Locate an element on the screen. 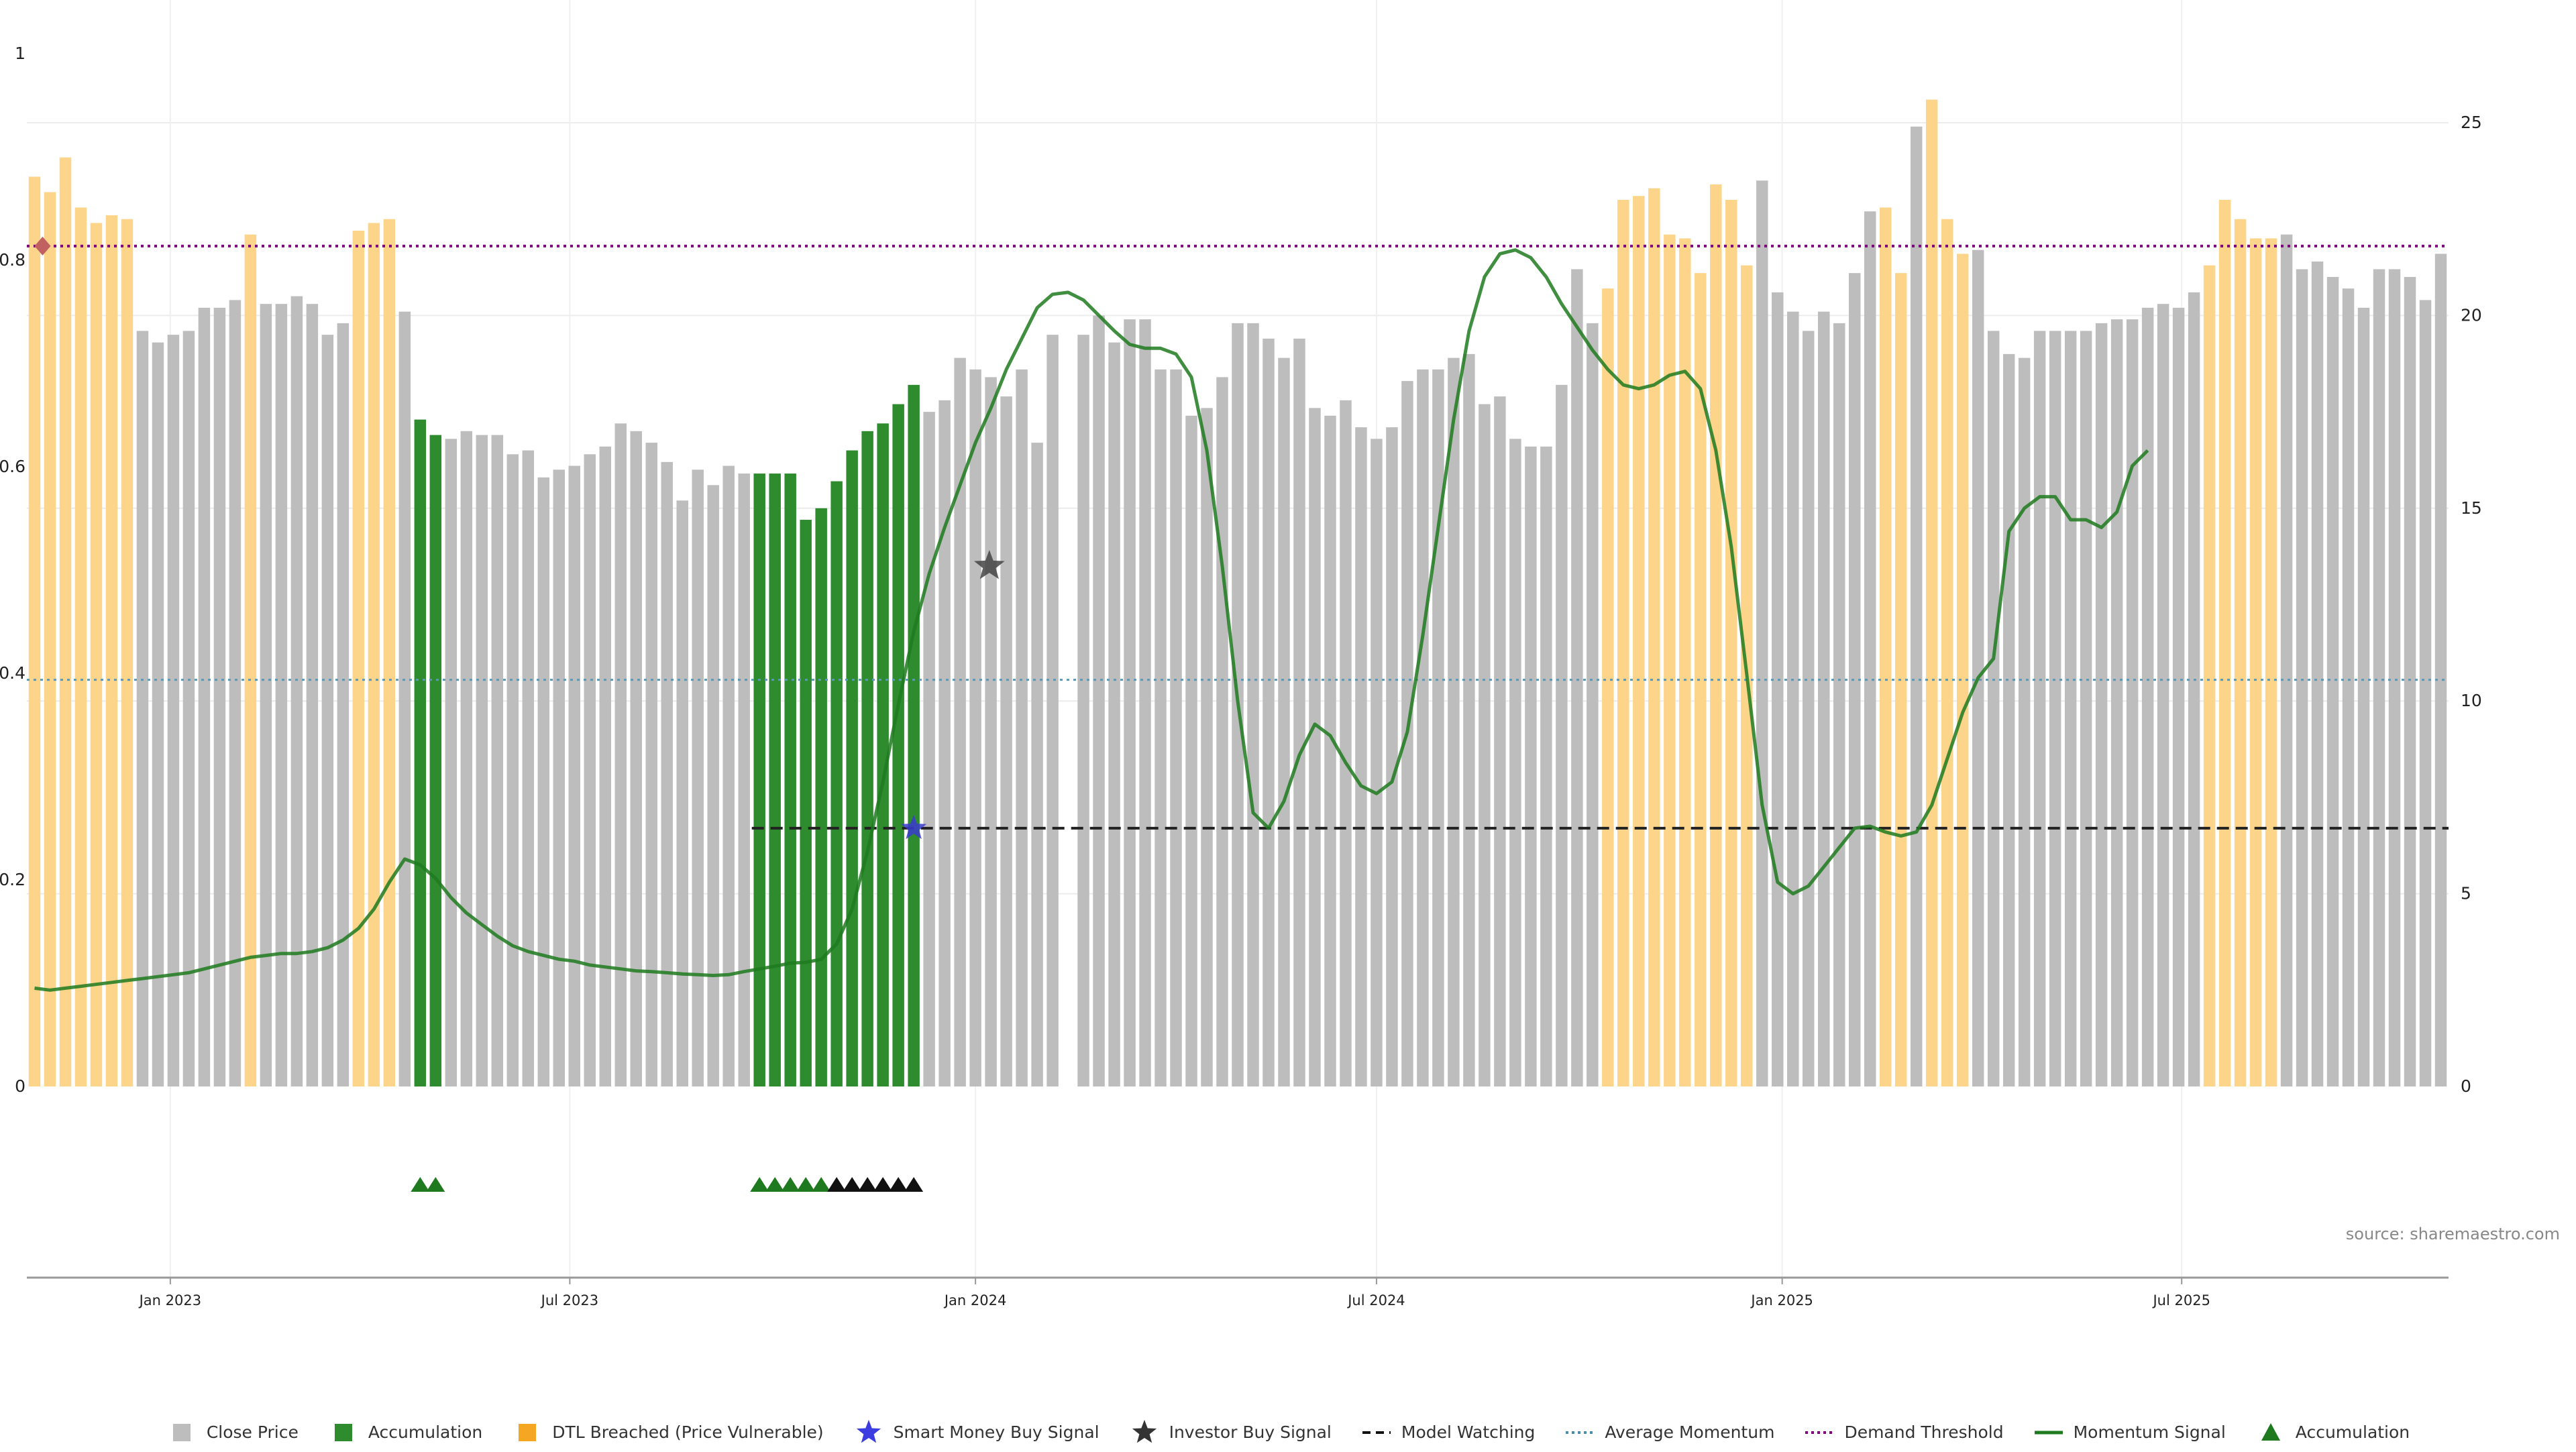 This screenshot has height=1452, width=2576. legend-item: DTL Breached (Price Vulnerable) is located at coordinates (668, 1431).